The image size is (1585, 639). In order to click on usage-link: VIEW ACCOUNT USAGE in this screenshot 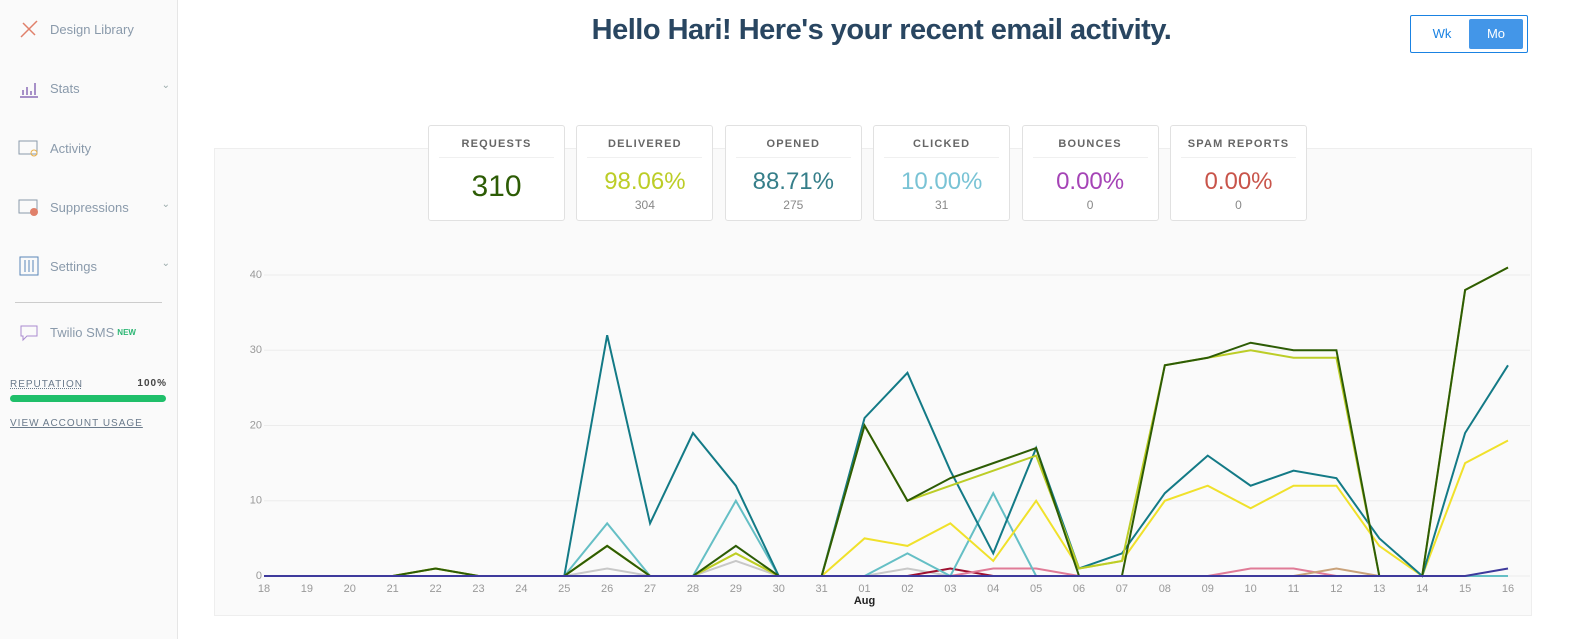, I will do `click(76, 423)`.